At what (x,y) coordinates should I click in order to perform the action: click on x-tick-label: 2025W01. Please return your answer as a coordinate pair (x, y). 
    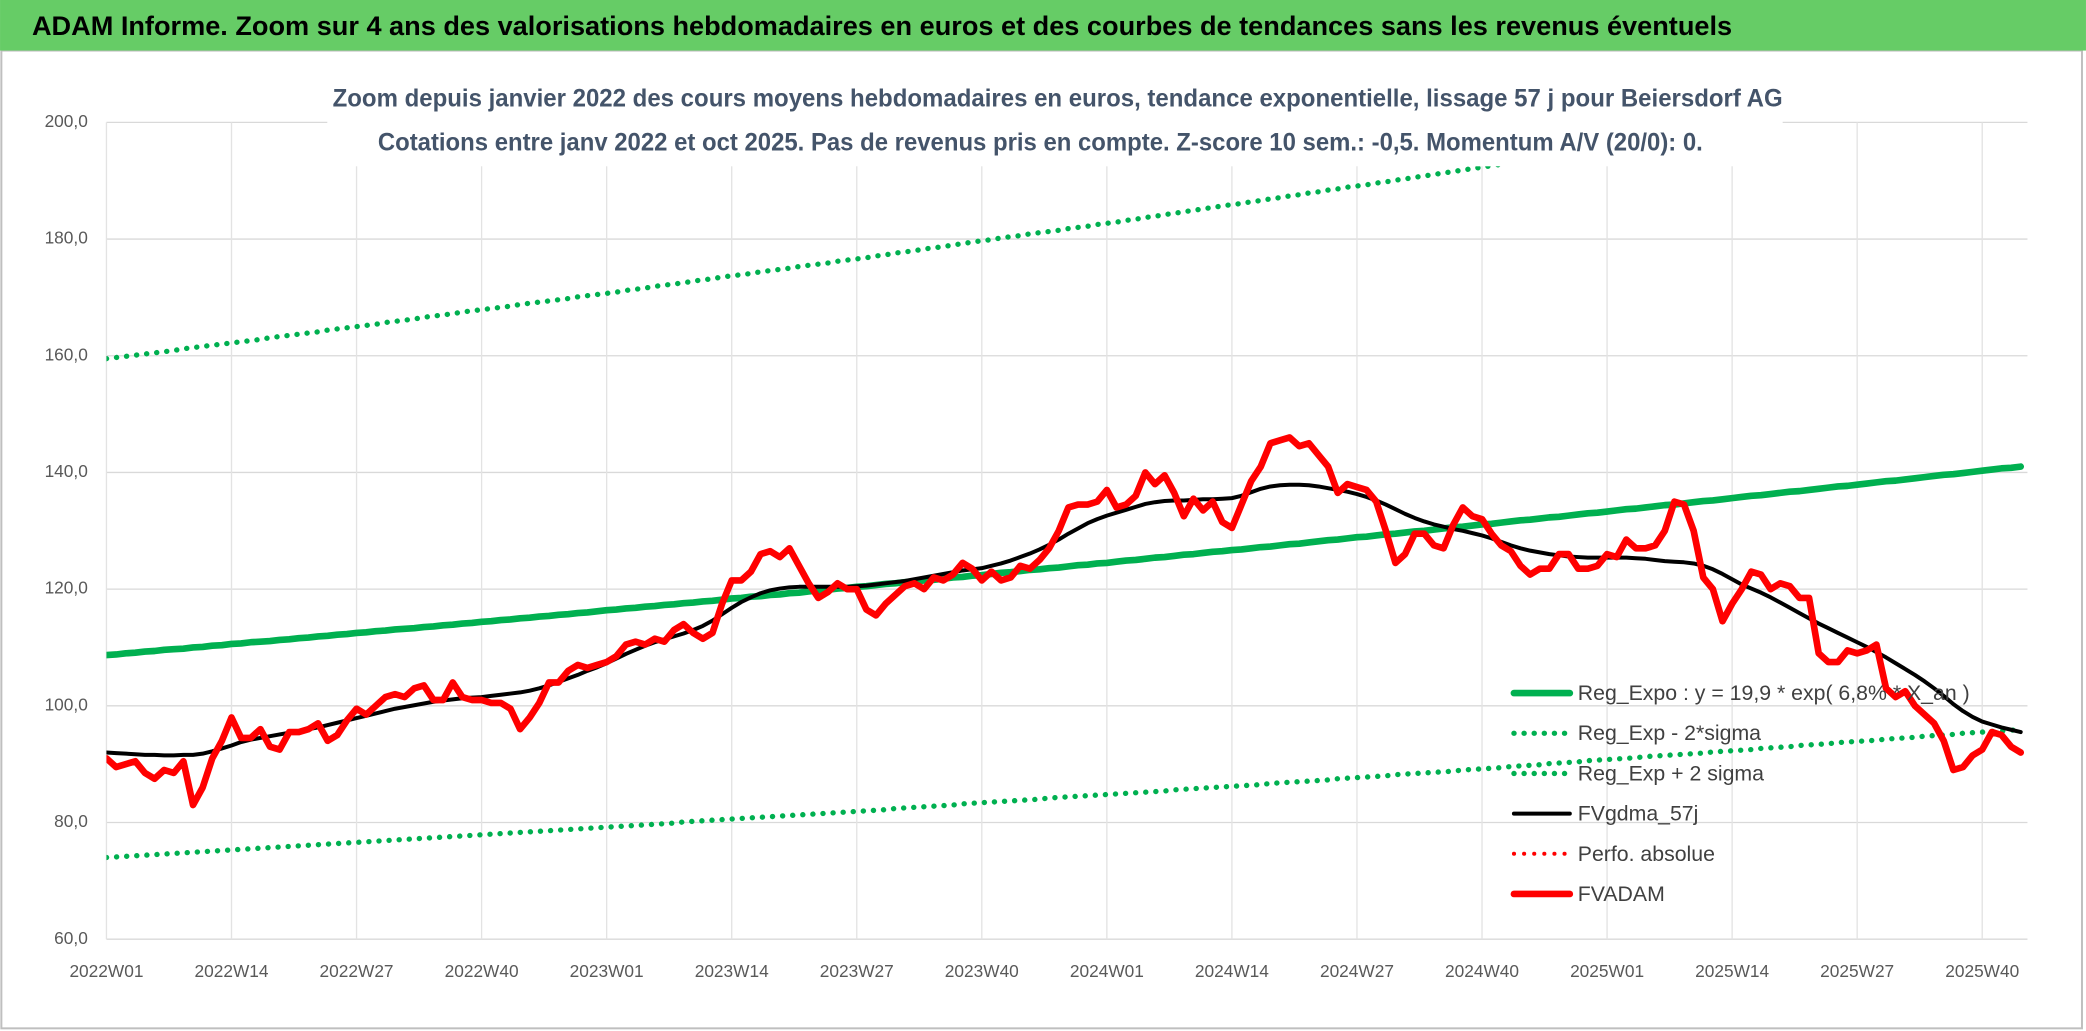
    Looking at the image, I should click on (1607, 971).